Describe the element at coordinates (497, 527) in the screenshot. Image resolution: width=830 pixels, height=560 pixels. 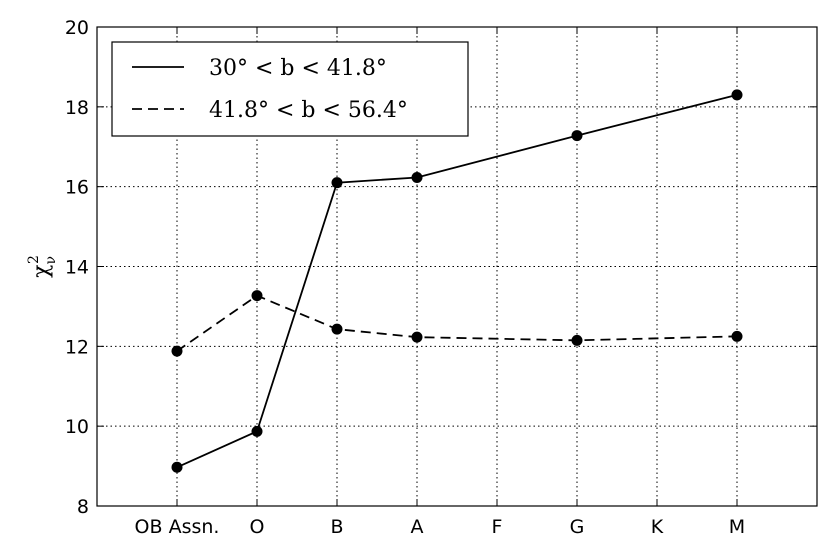
I see `x-tick-label: F` at that location.